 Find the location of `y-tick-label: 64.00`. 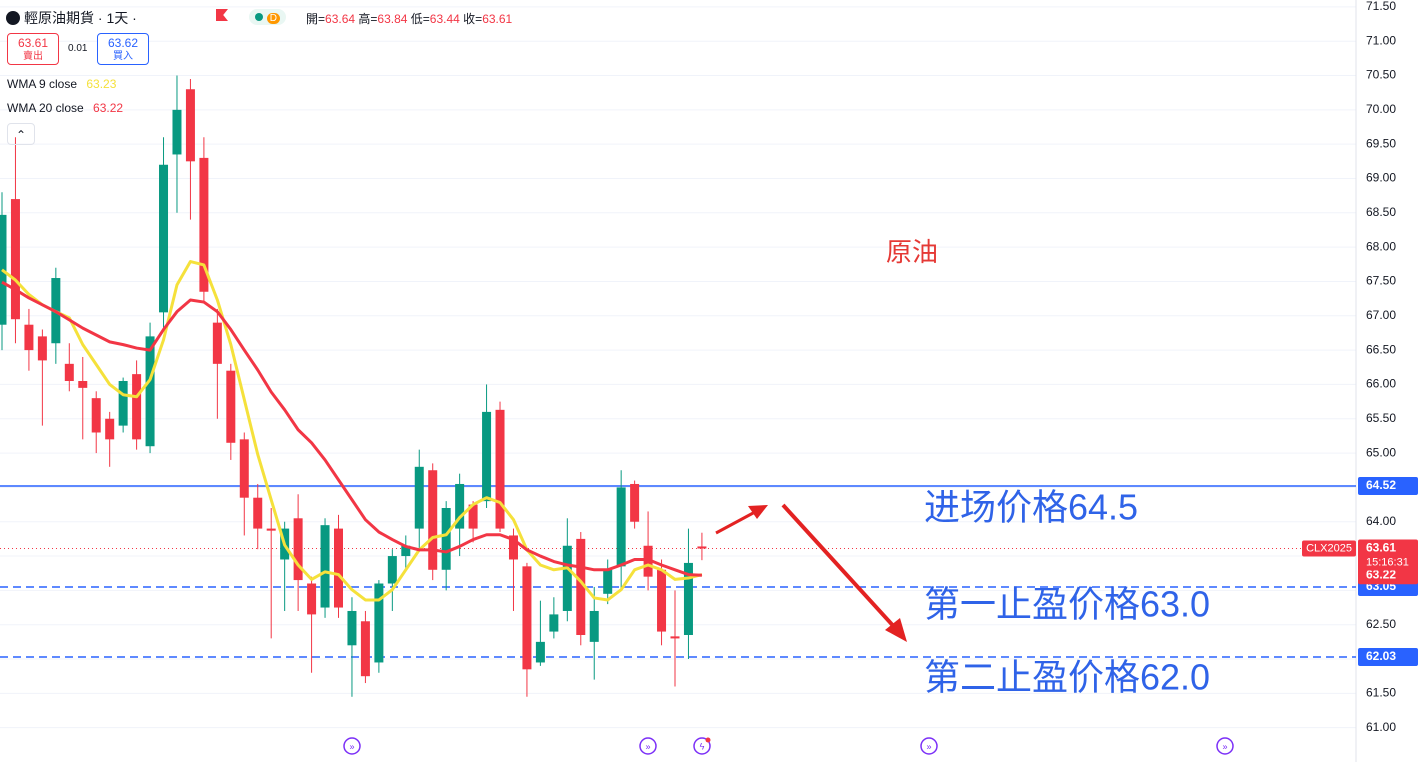

y-tick-label: 64.00 is located at coordinates (1381, 521).